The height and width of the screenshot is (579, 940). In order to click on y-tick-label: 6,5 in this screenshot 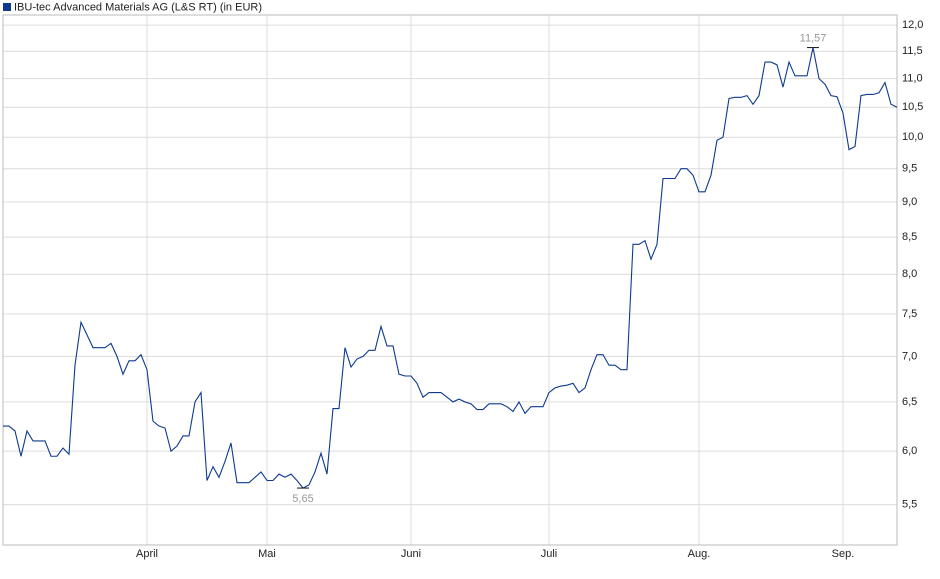, I will do `click(909, 402)`.